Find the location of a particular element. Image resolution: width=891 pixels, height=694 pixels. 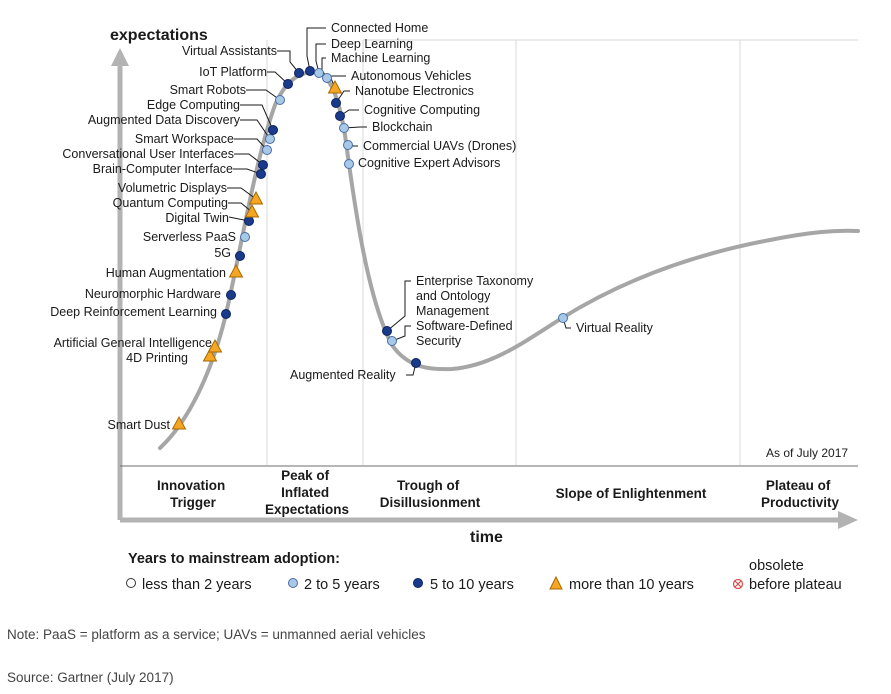

technology-label-line: Connected Home is located at coordinates (379, 28).